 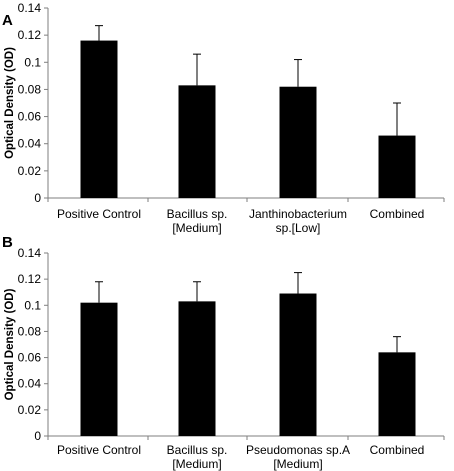 I want to click on panel-label: B, so click(x=7, y=242).